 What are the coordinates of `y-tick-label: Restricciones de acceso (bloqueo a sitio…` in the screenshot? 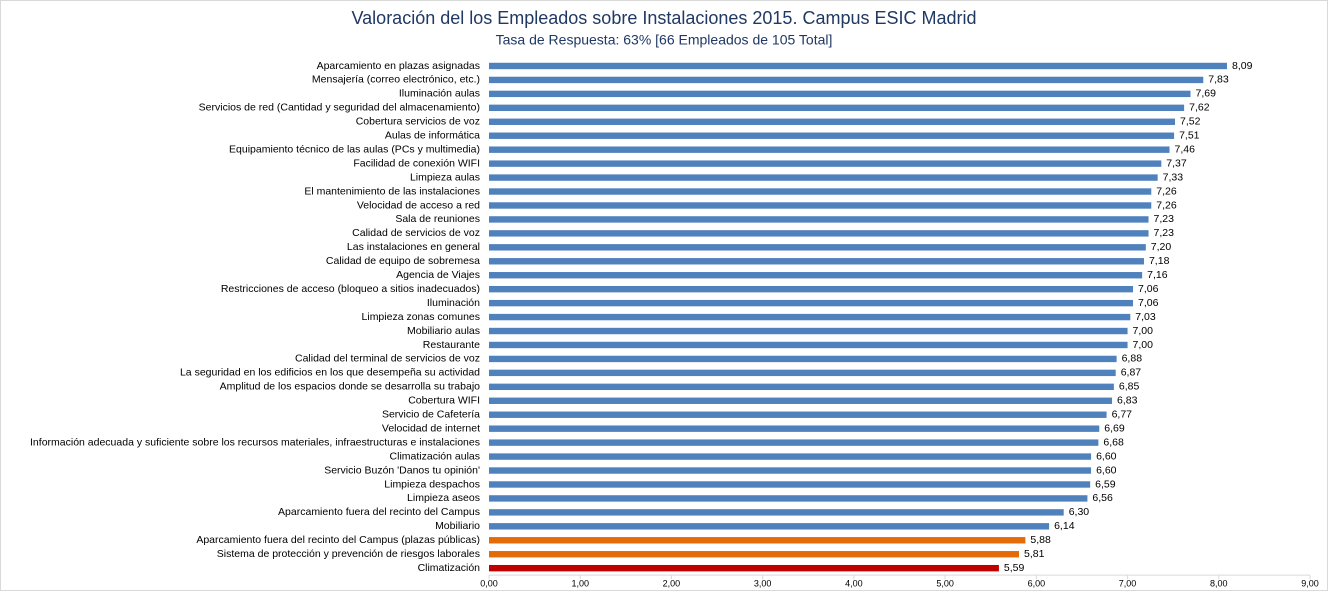 It's located at (350, 289).